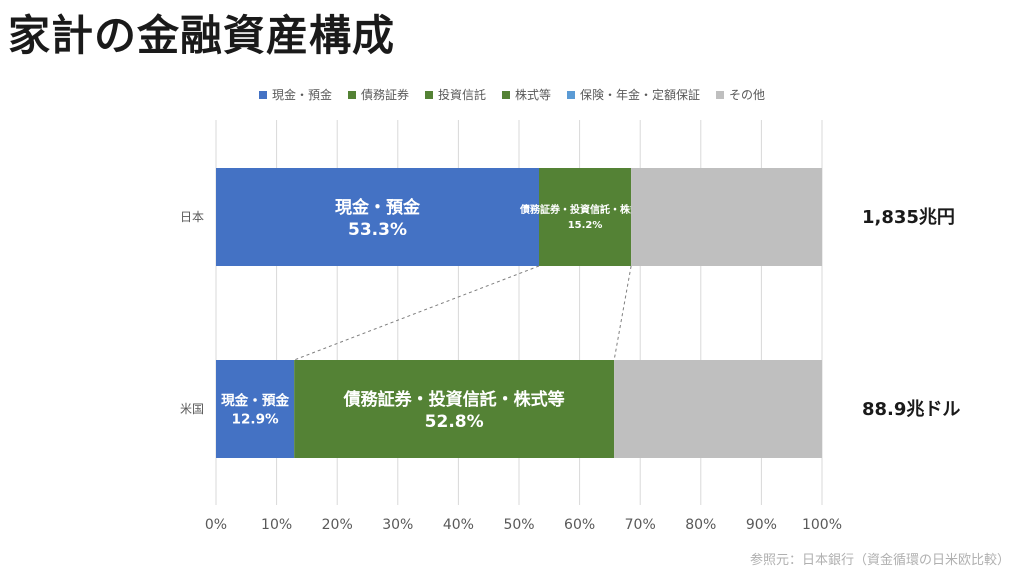 The image size is (1024, 576). Describe the element at coordinates (202, 35) in the screenshot. I see `page-title: 家計の金融資産構成` at that location.